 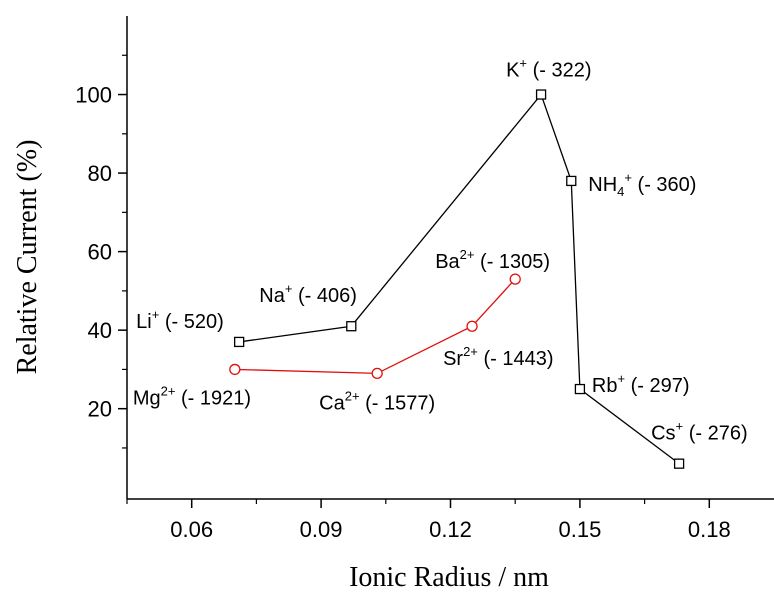 What do you see at coordinates (492, 260) in the screenshot?
I see `point-label: Ba2+ (- 1305)` at bounding box center [492, 260].